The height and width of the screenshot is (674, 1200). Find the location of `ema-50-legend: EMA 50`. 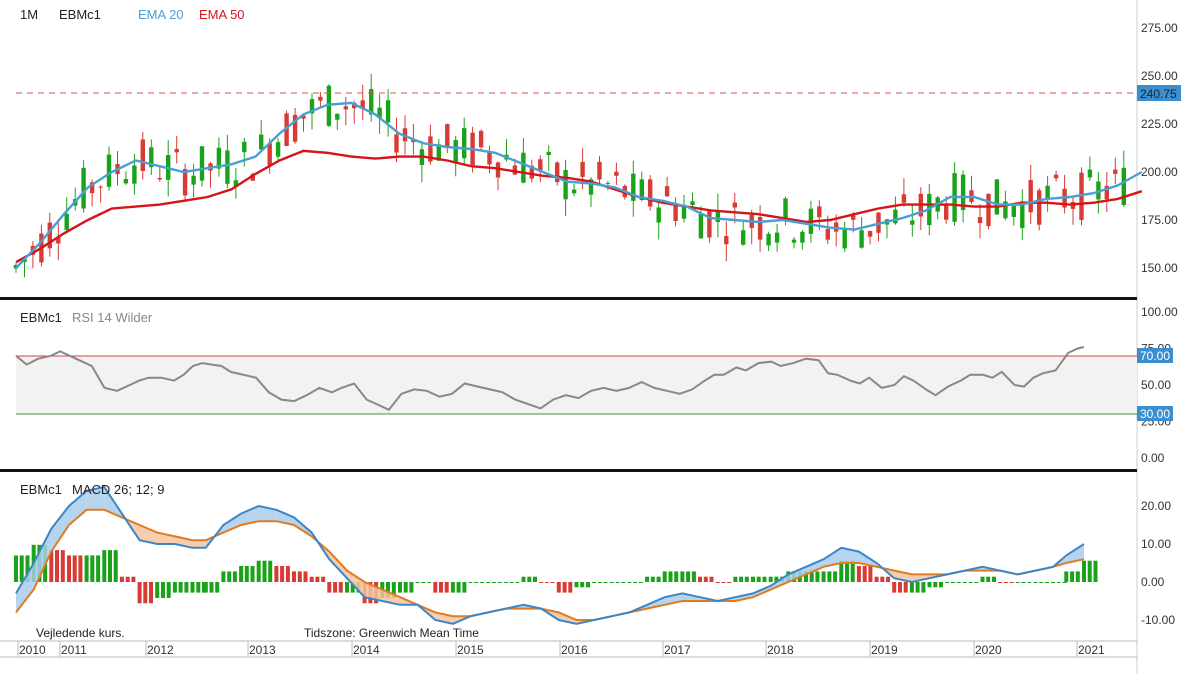

ema-50-legend: EMA 50 is located at coordinates (222, 14).